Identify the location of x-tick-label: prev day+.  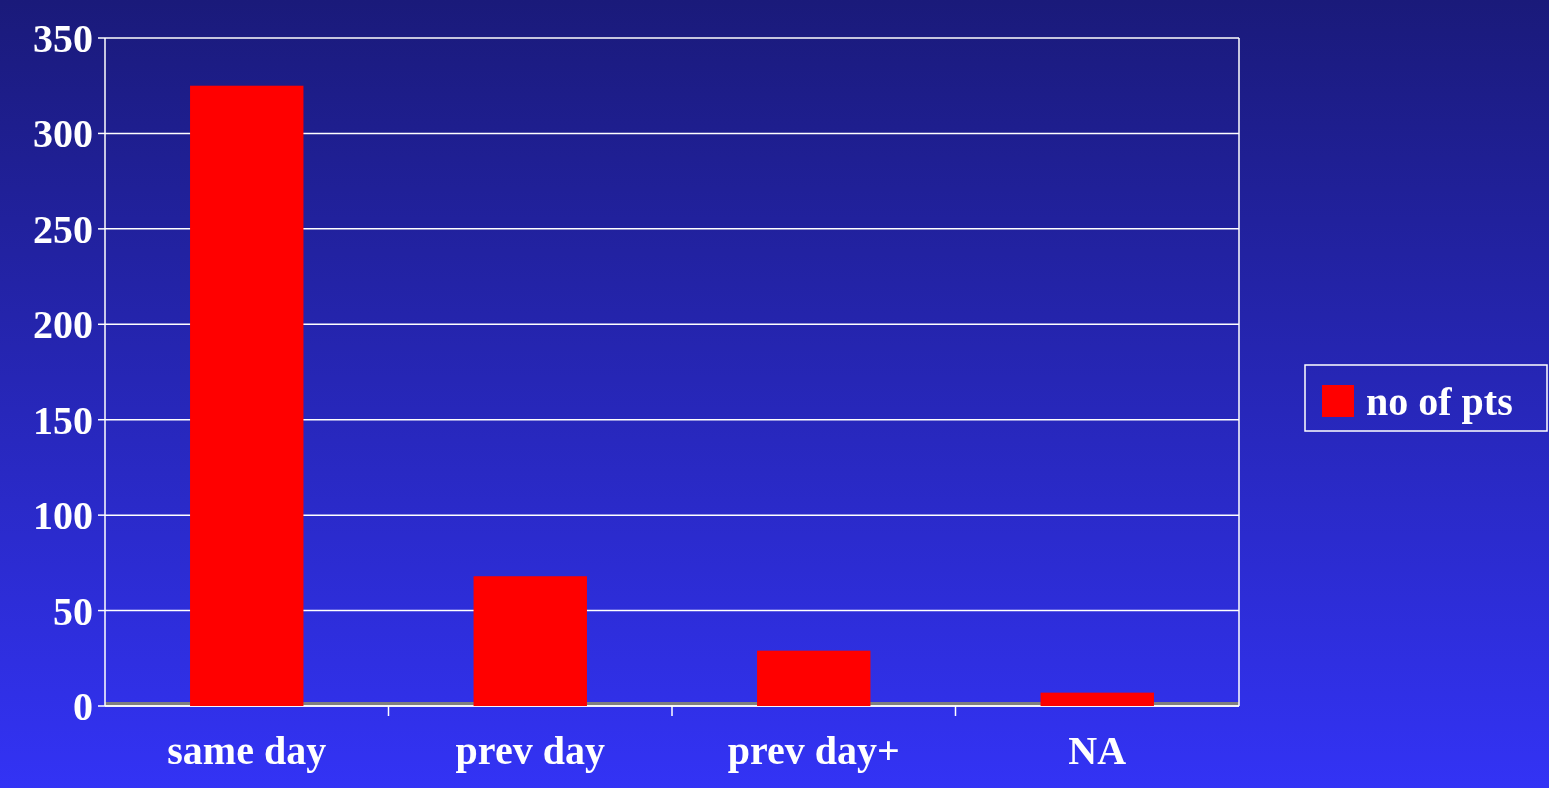
(813, 750).